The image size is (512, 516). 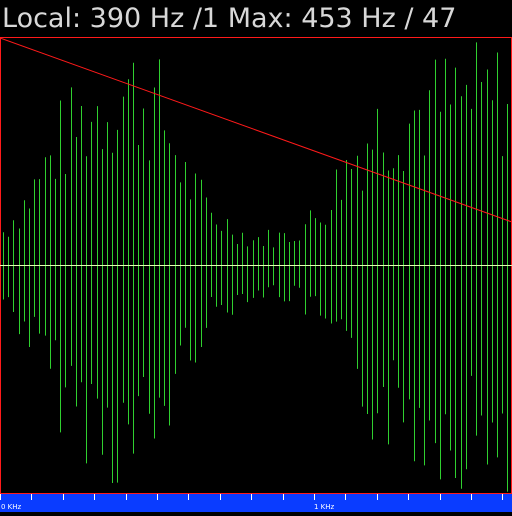 I want to click on frequency-readout: Local: 390 Hz /1 Max: 453 Hz / 47, so click(x=229, y=18).